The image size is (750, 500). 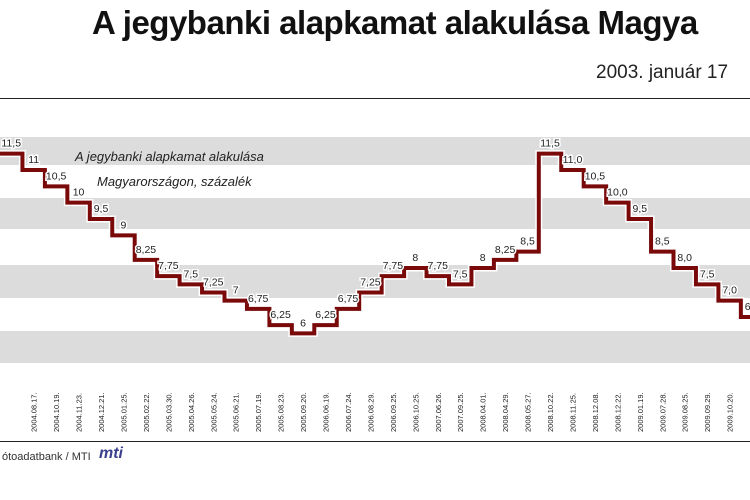 What do you see at coordinates (375, 98) in the screenshot?
I see `top-rule` at bounding box center [375, 98].